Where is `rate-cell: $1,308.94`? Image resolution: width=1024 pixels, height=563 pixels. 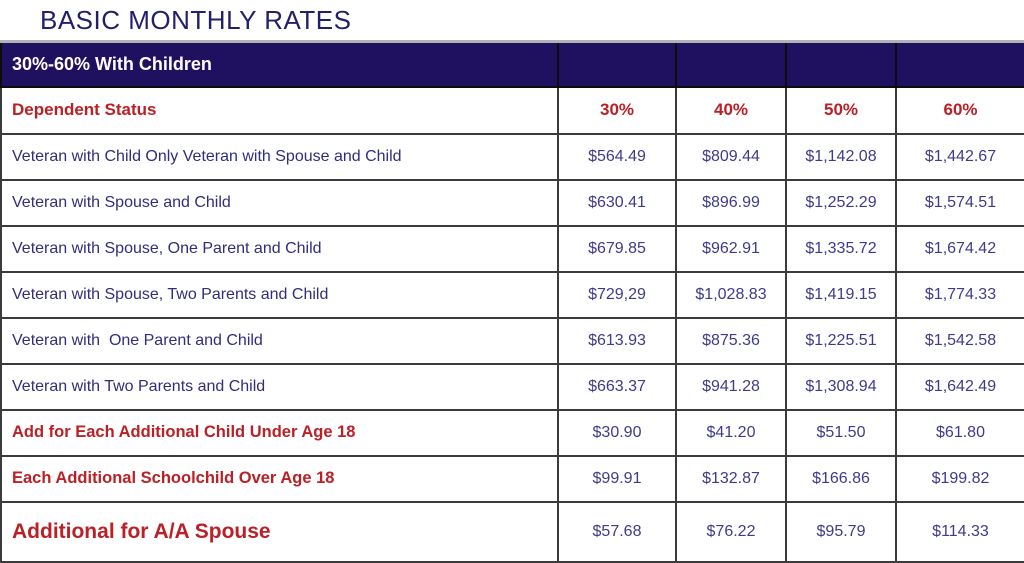
rate-cell: $1,308.94 is located at coordinates (841, 386).